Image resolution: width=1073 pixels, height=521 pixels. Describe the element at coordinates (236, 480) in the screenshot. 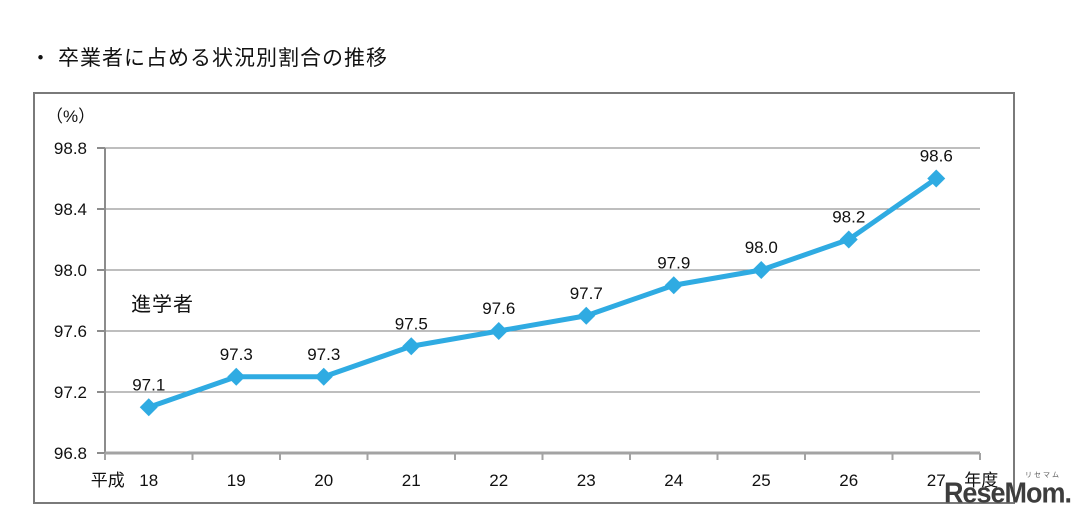

I see `svg-text: 19` at that location.